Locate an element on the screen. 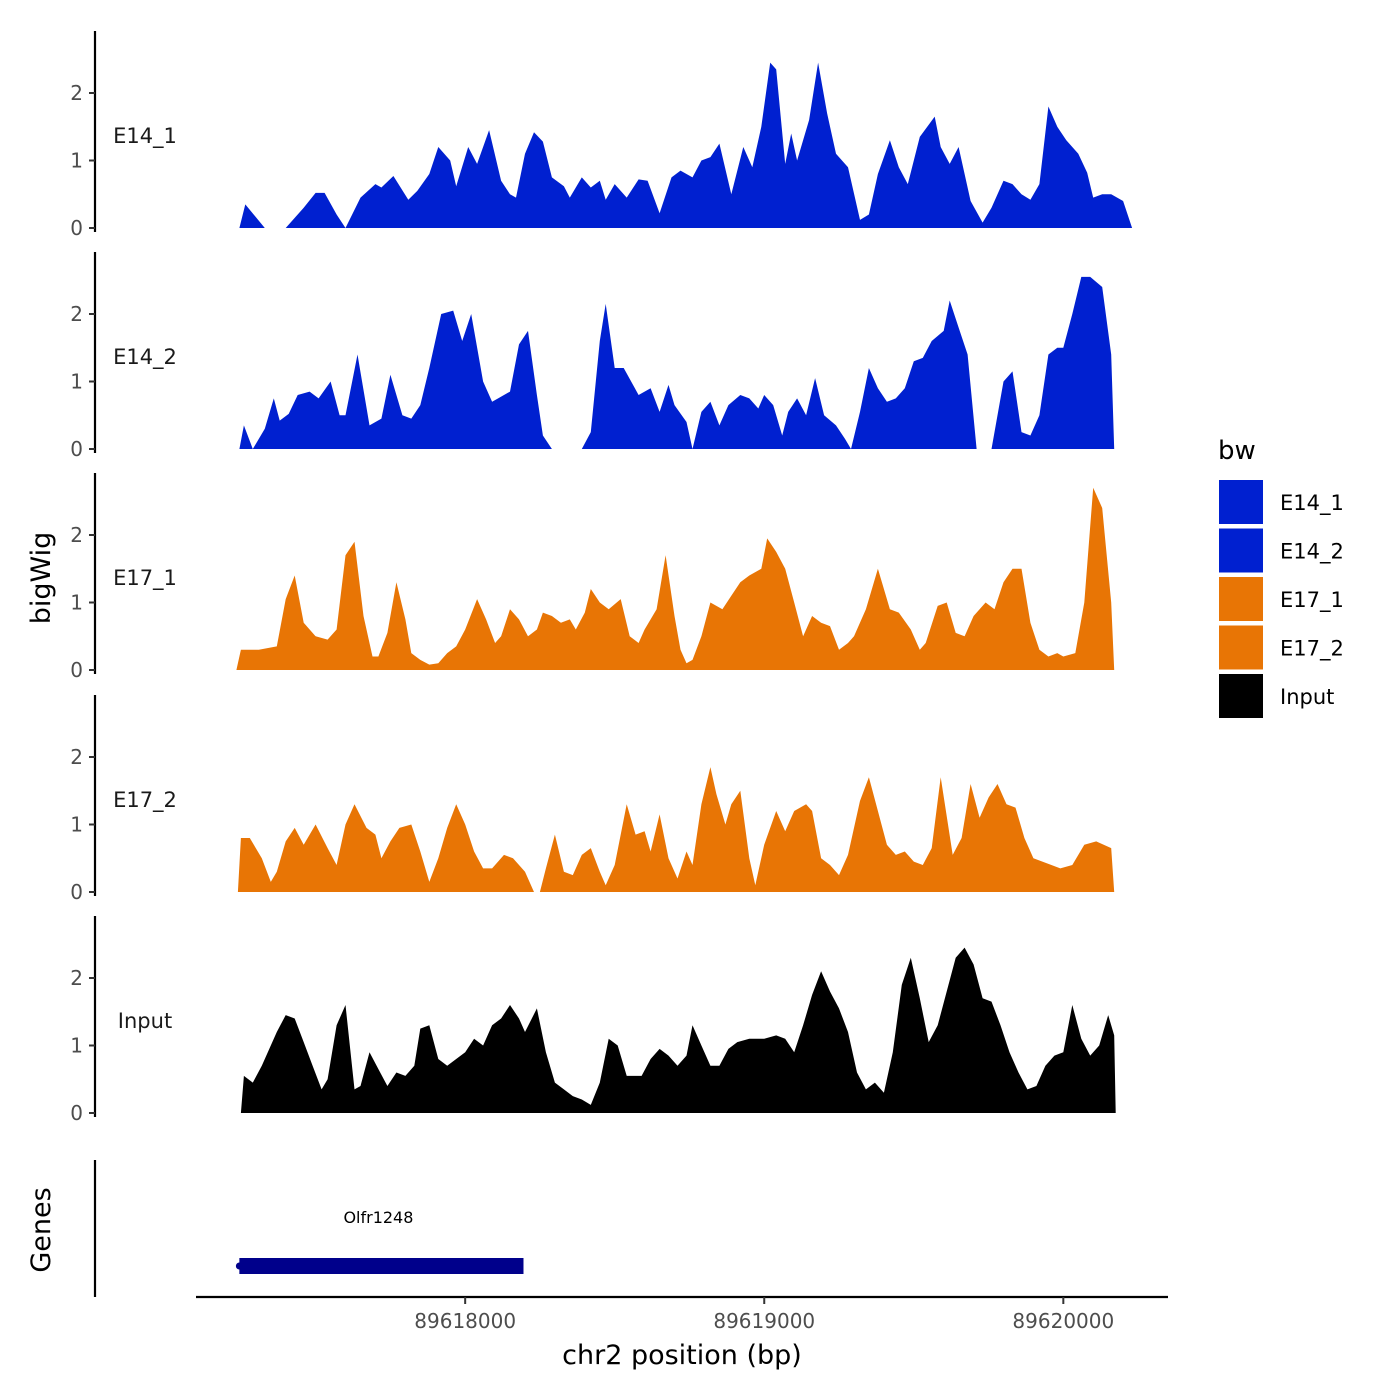  x-tick-label: 89619000 is located at coordinates (764, 1321).